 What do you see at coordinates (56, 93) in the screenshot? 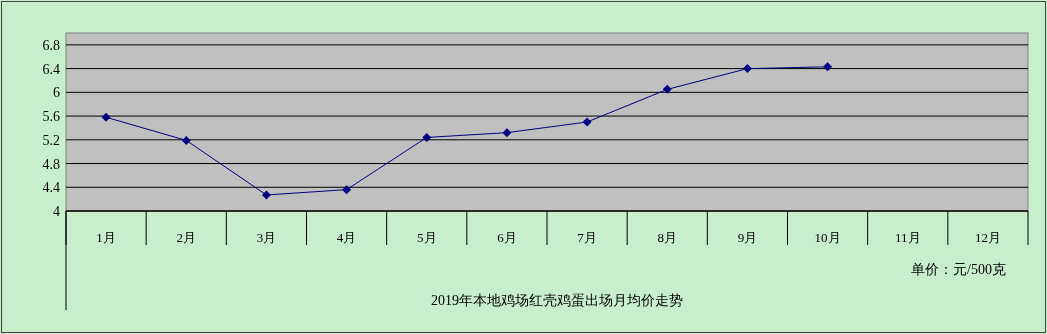
I see `y-tick-label: 6` at bounding box center [56, 93].